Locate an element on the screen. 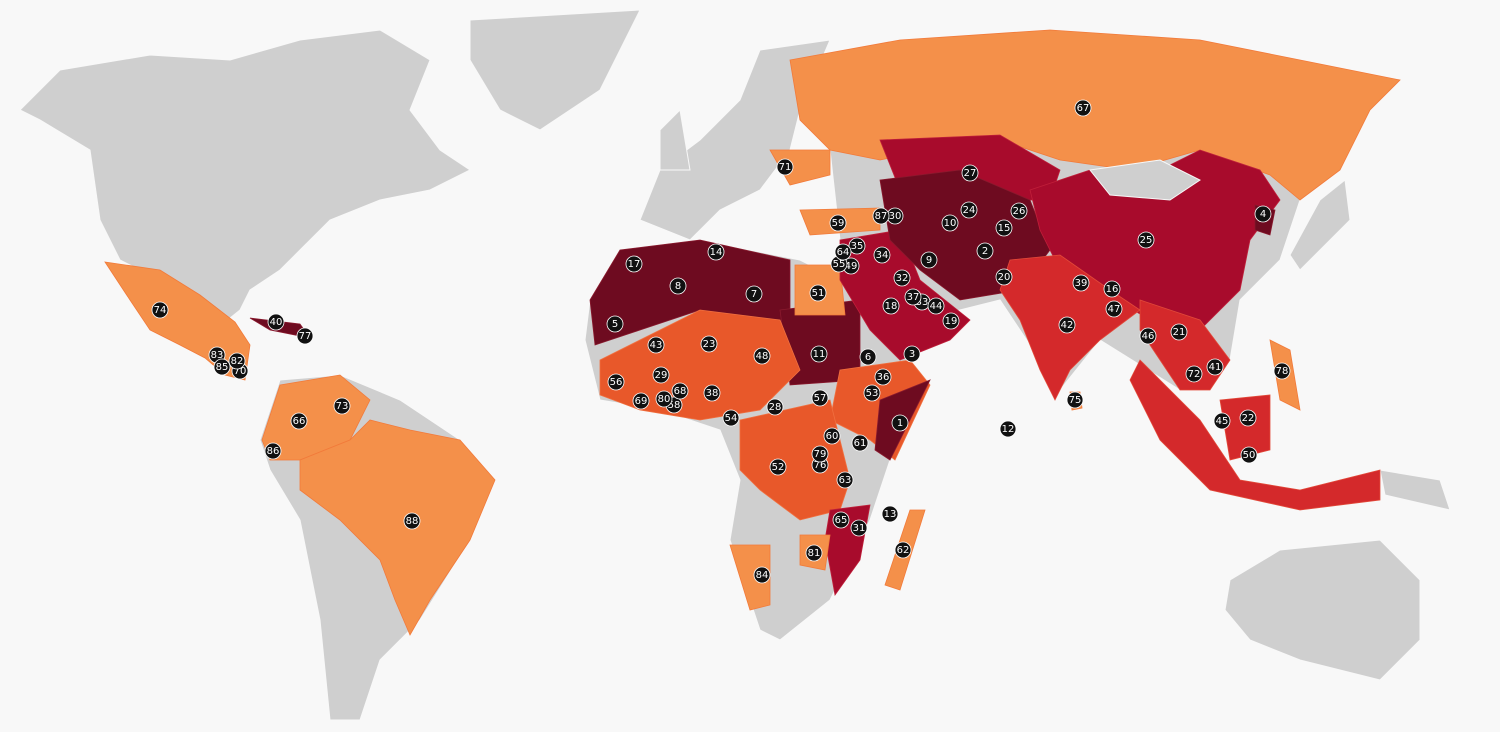 This screenshot has height=732, width=1500. marker-label: 87 is located at coordinates (881, 216).